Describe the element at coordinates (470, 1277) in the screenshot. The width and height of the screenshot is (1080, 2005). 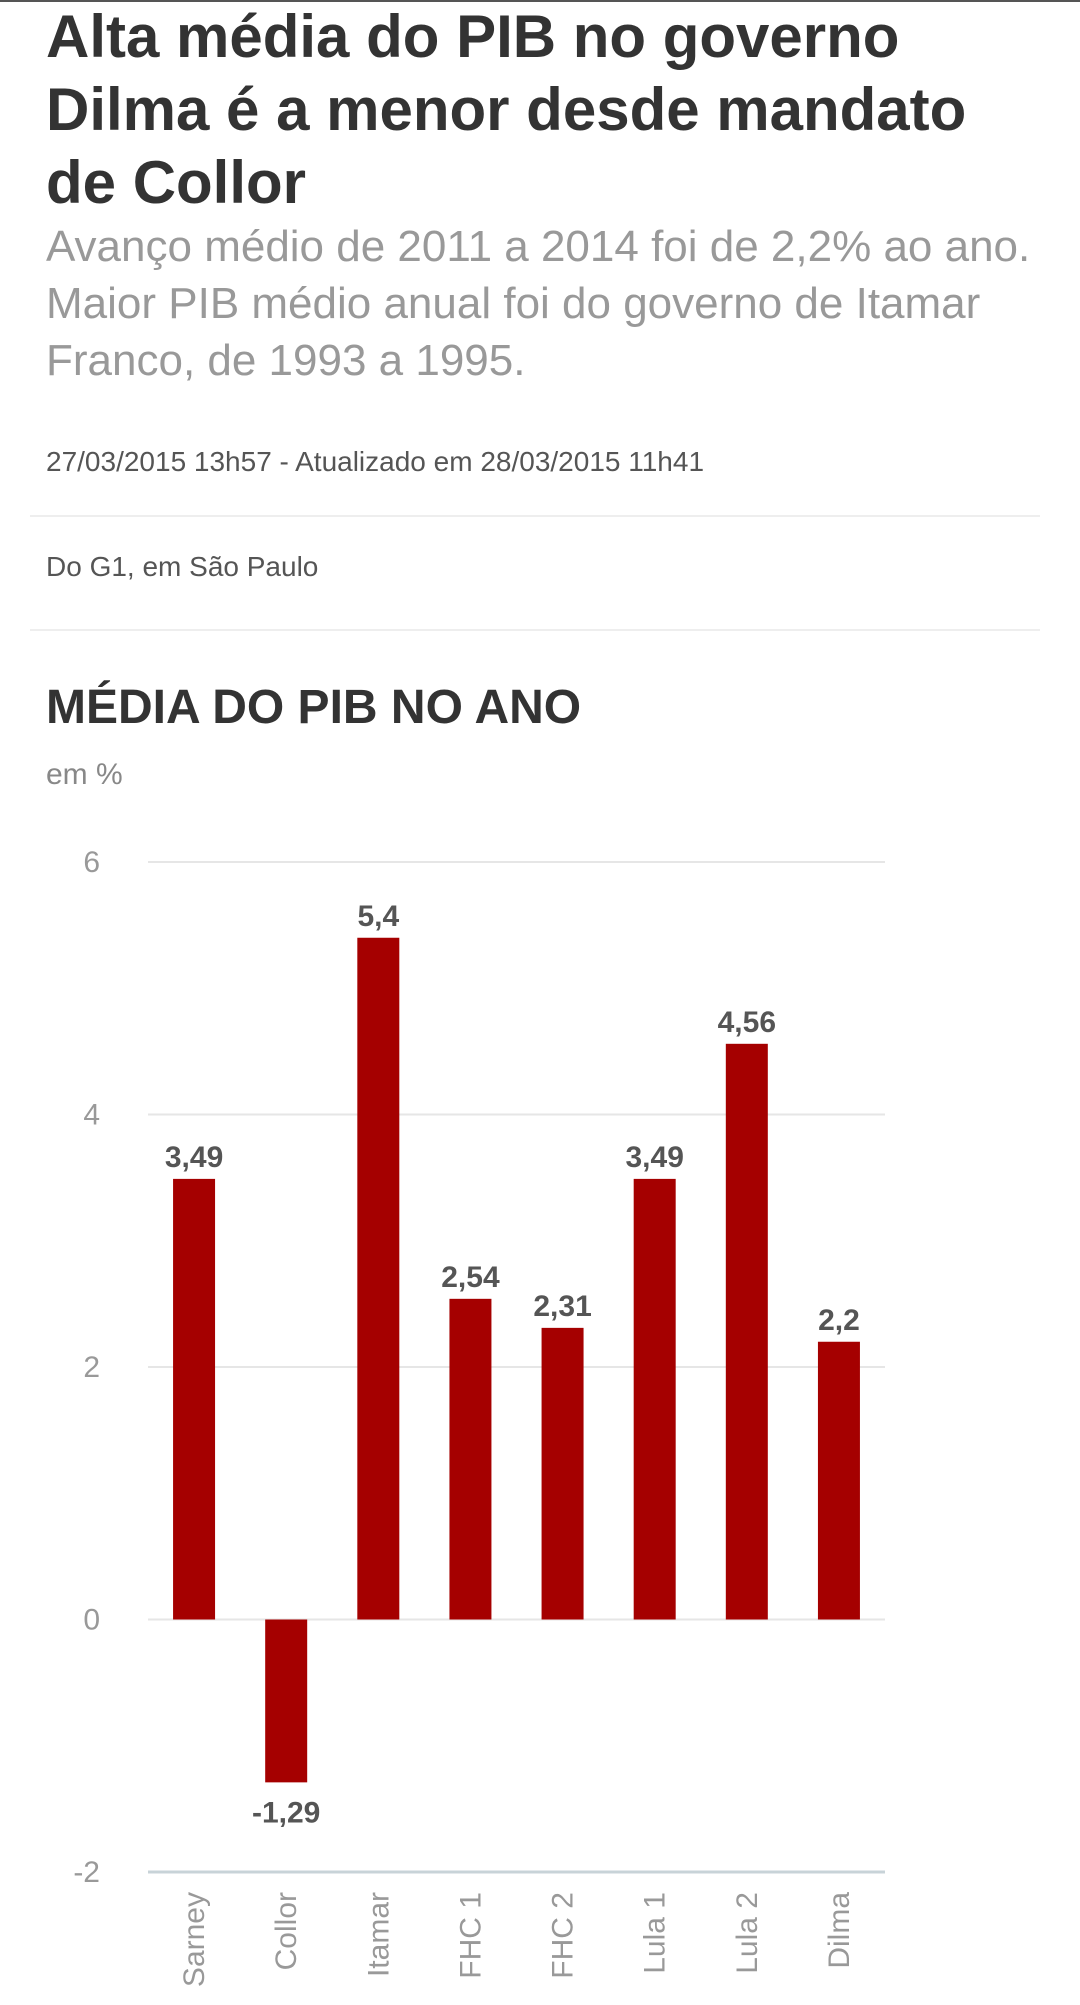
I see `value-label: 2,54` at that location.